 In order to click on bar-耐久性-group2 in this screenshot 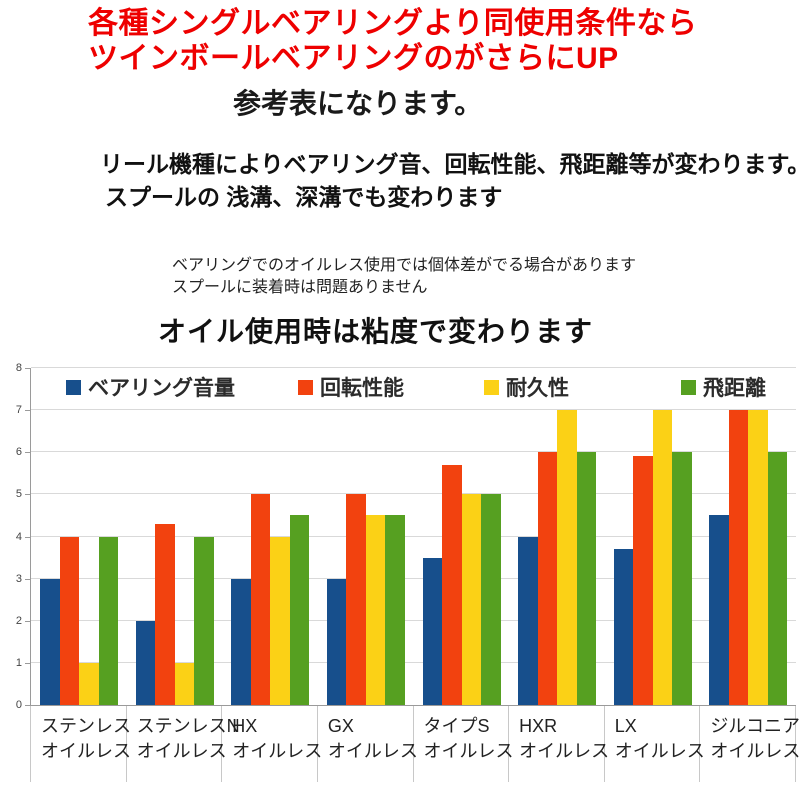, I will do `click(184, 683)`.